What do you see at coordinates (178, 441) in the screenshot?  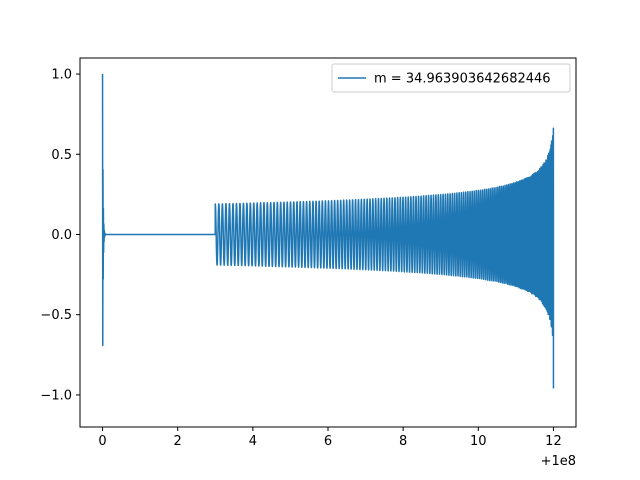 I see `x-tick-label: 2` at bounding box center [178, 441].